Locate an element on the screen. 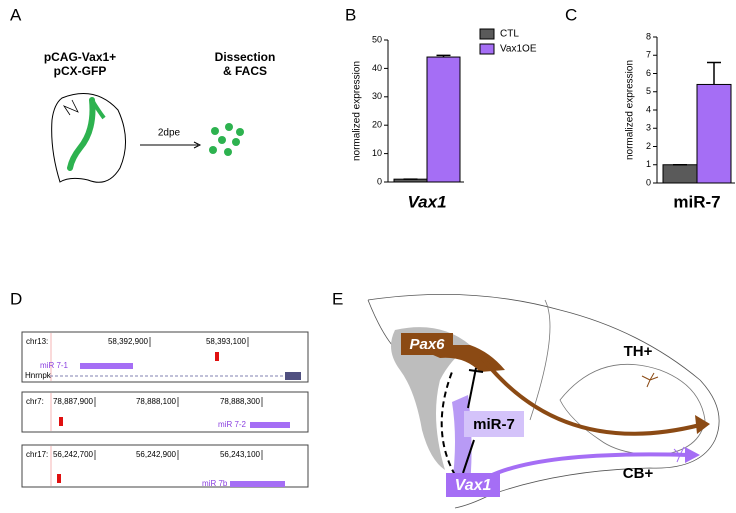  cb: CB+ is located at coordinates (638, 473).